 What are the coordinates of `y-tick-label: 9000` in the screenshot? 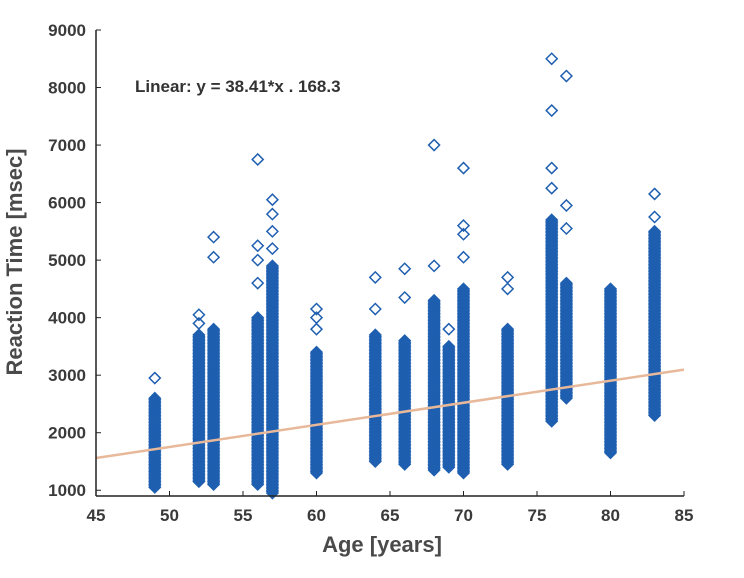 It's located at (67, 30).